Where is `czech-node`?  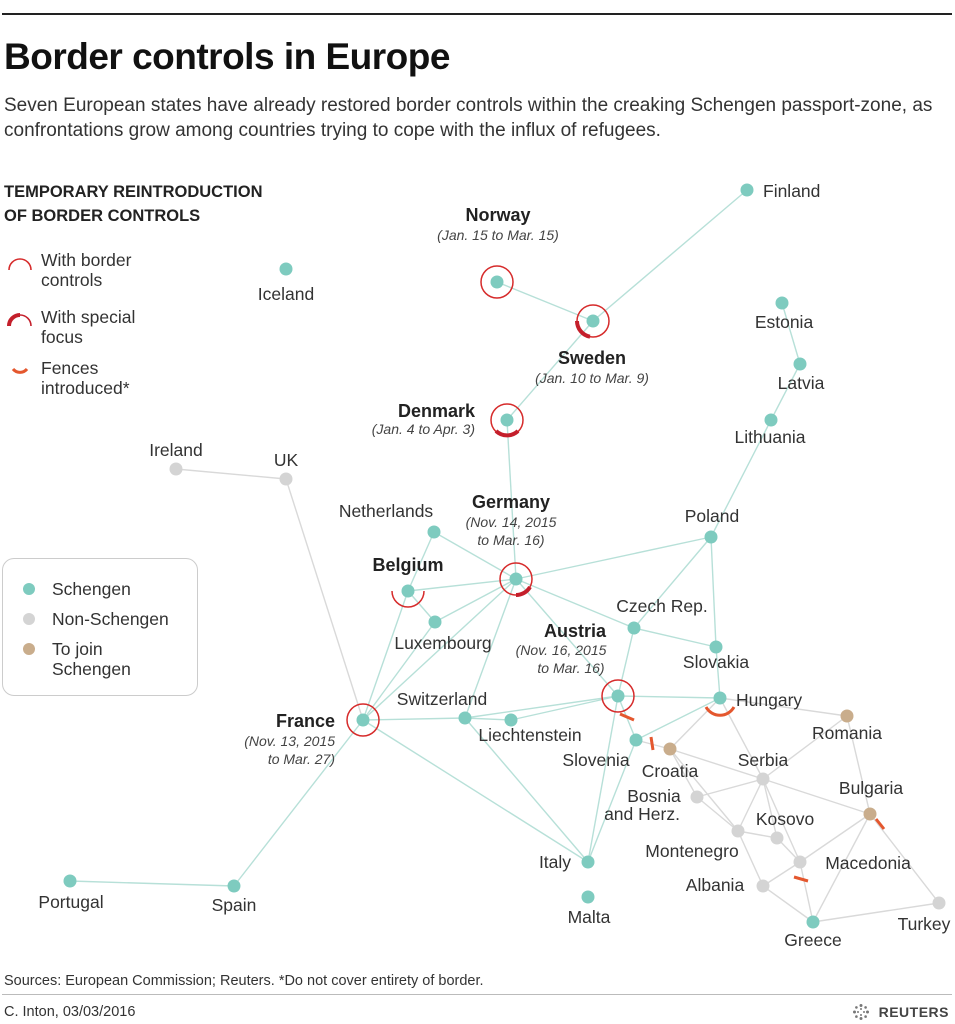
czech-node is located at coordinates (634, 628).